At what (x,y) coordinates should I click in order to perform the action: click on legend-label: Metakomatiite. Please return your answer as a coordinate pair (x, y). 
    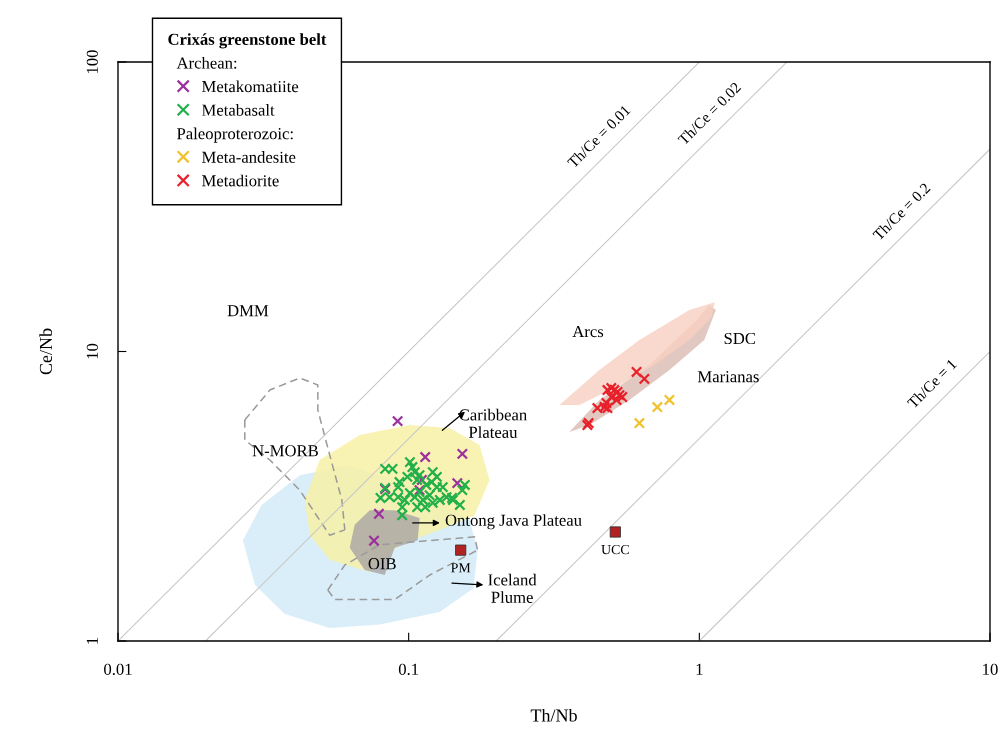
    Looking at the image, I should click on (250, 86).